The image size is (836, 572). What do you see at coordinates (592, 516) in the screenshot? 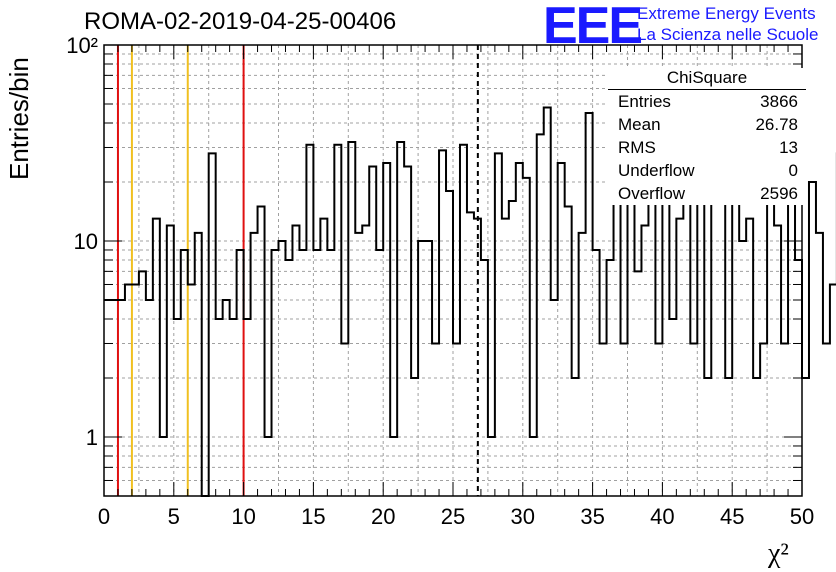
I see `x-tick-label: 35` at bounding box center [592, 516].